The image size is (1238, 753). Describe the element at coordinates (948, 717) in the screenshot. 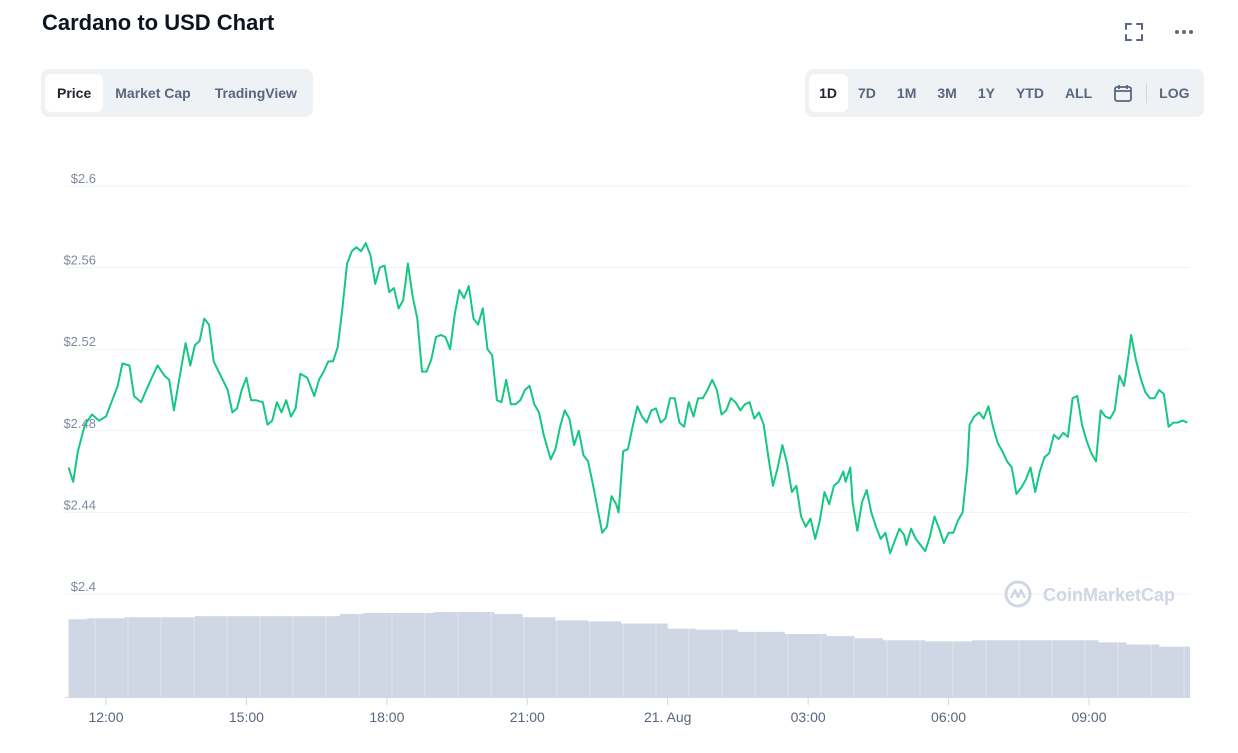

I see `x-tick-label: 06:00` at that location.